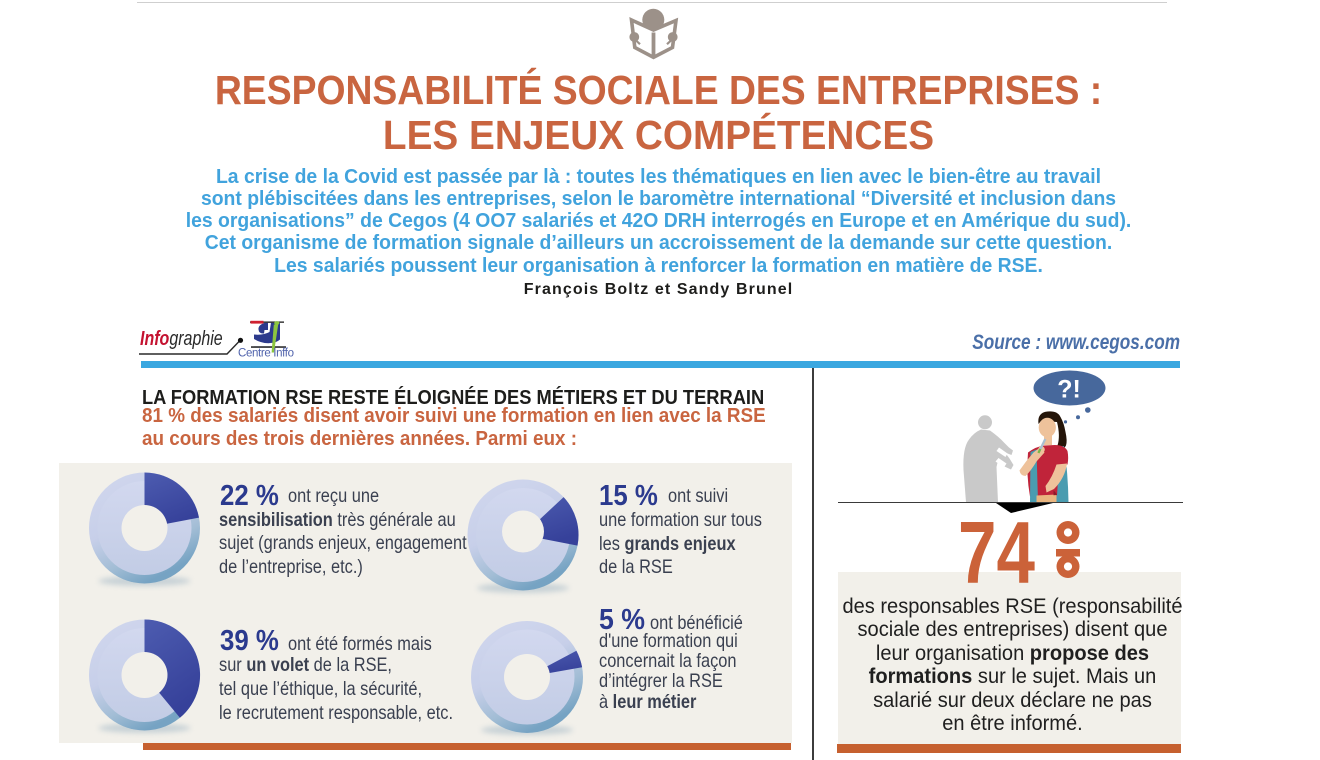 The width and height of the screenshot is (1320, 760). I want to click on svg-text: Centre Inffo, so click(266, 354).